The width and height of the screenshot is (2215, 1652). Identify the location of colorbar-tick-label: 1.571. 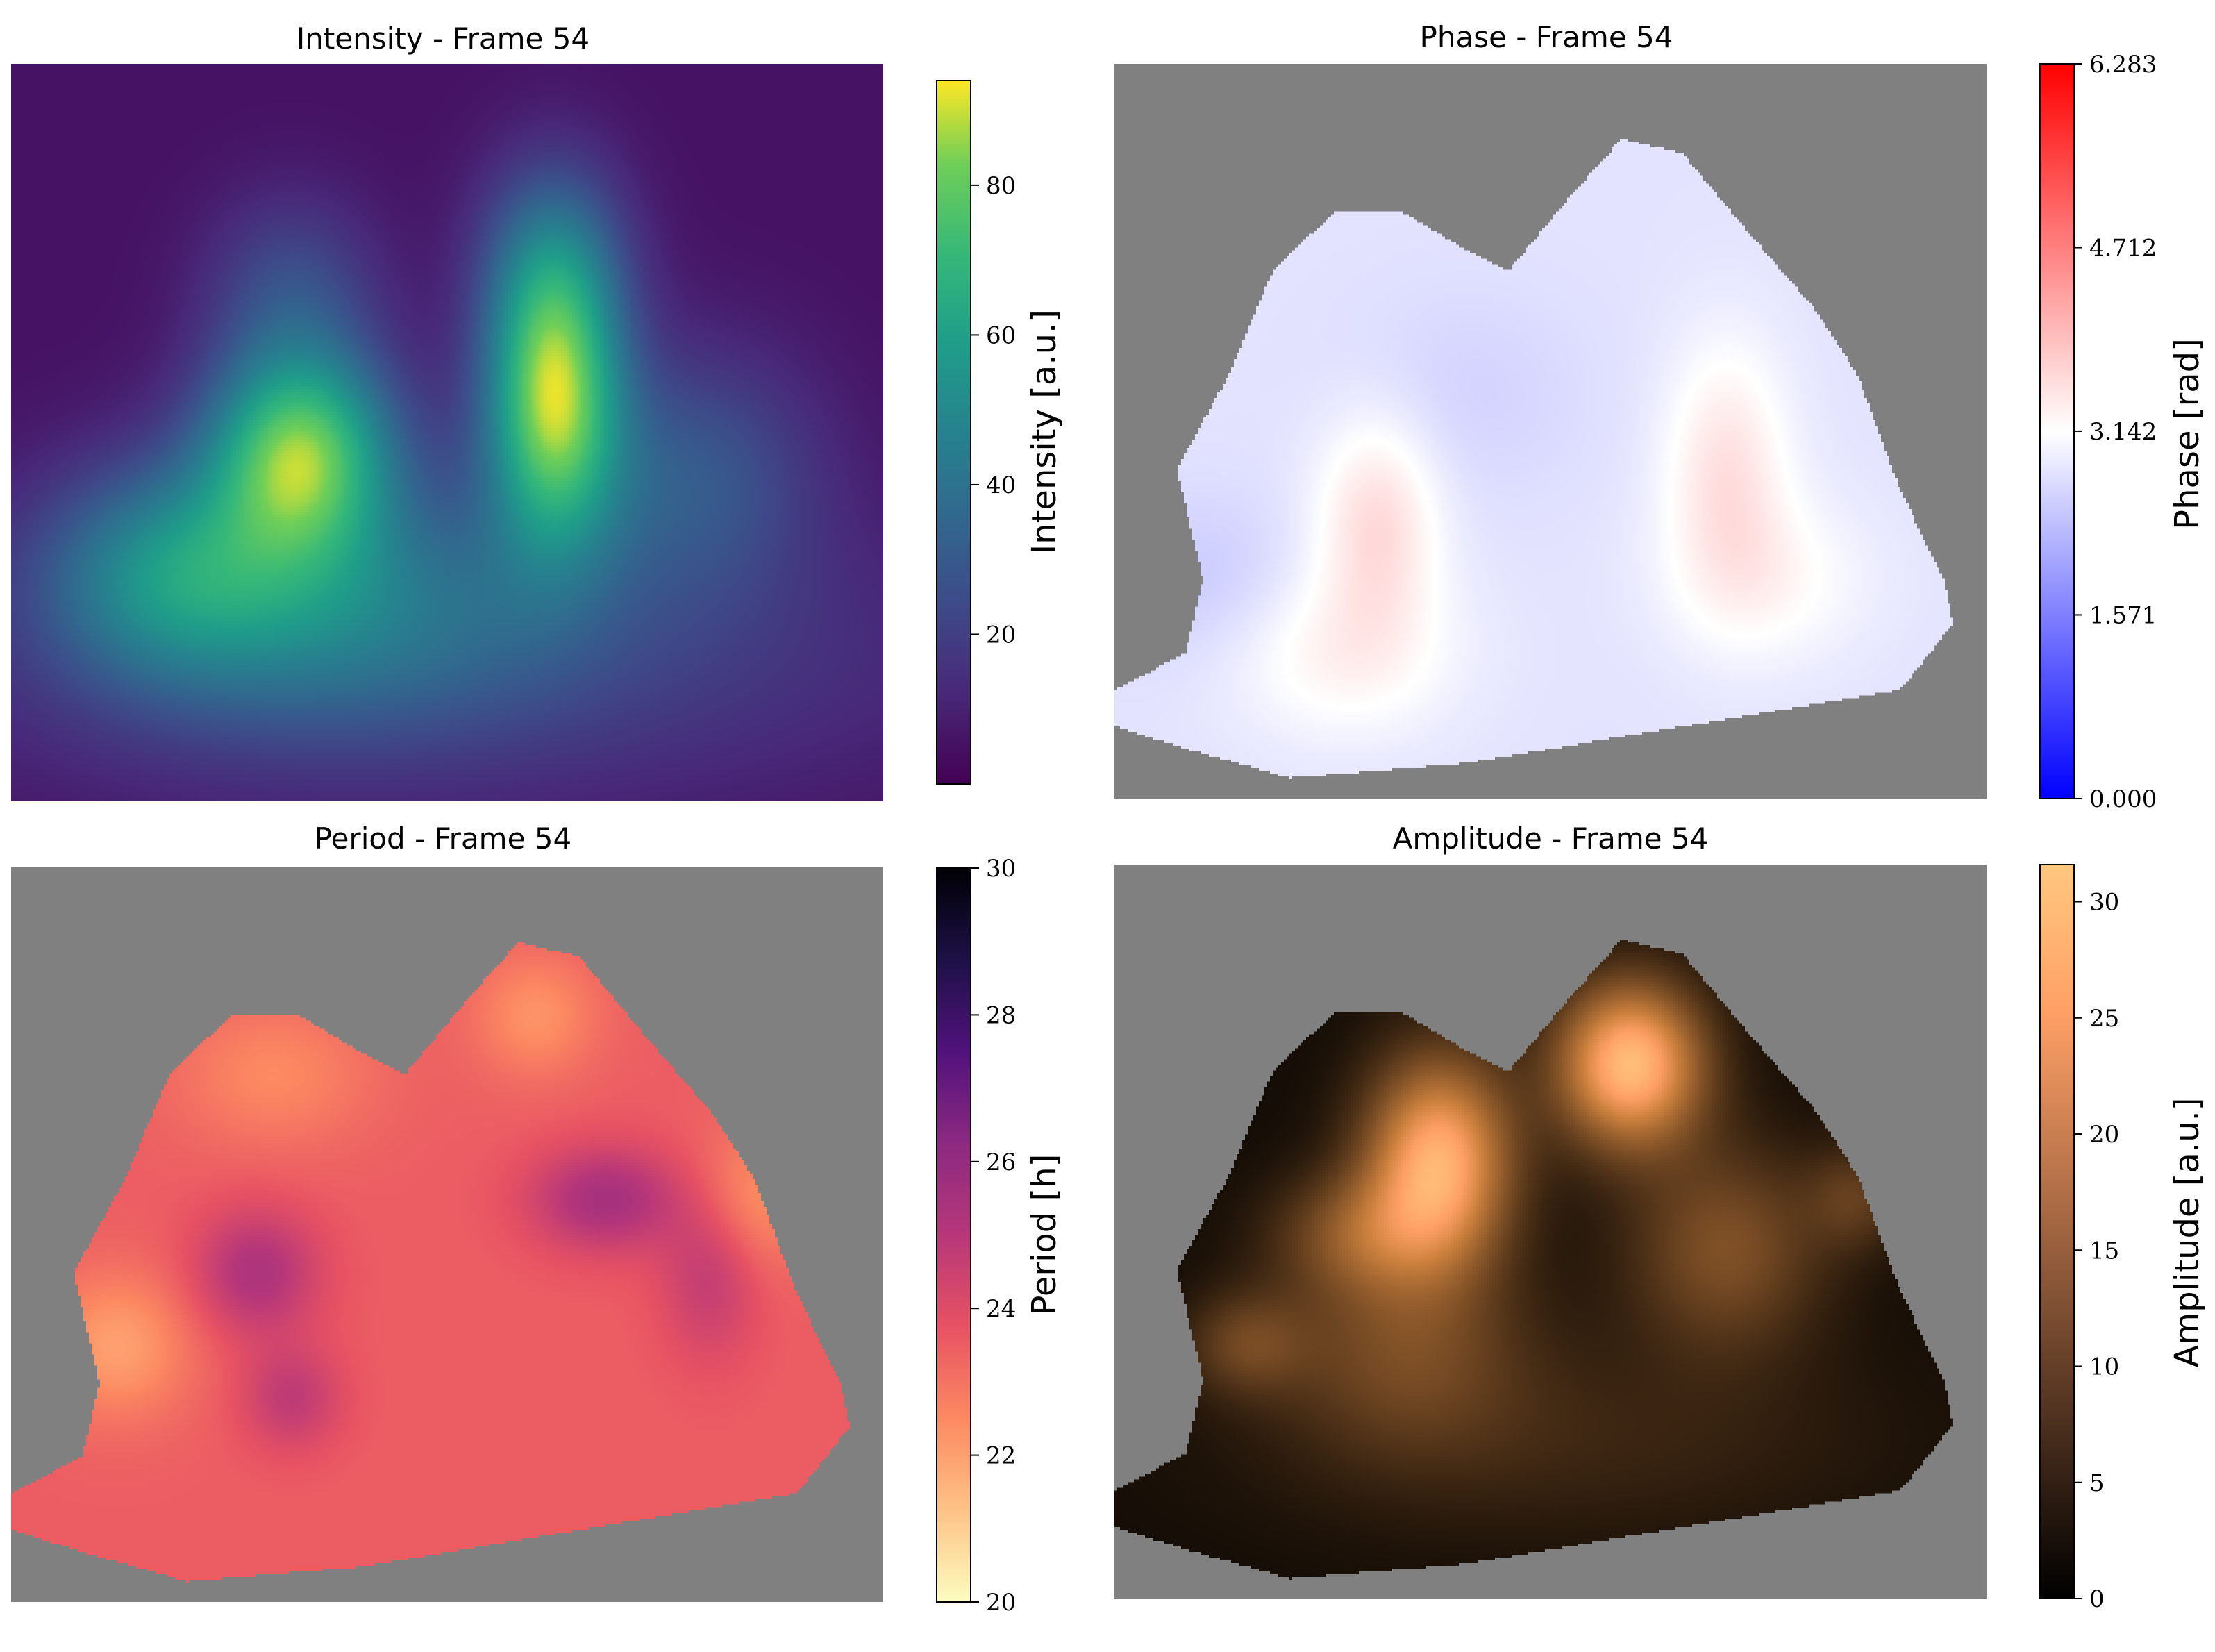
(2123, 615).